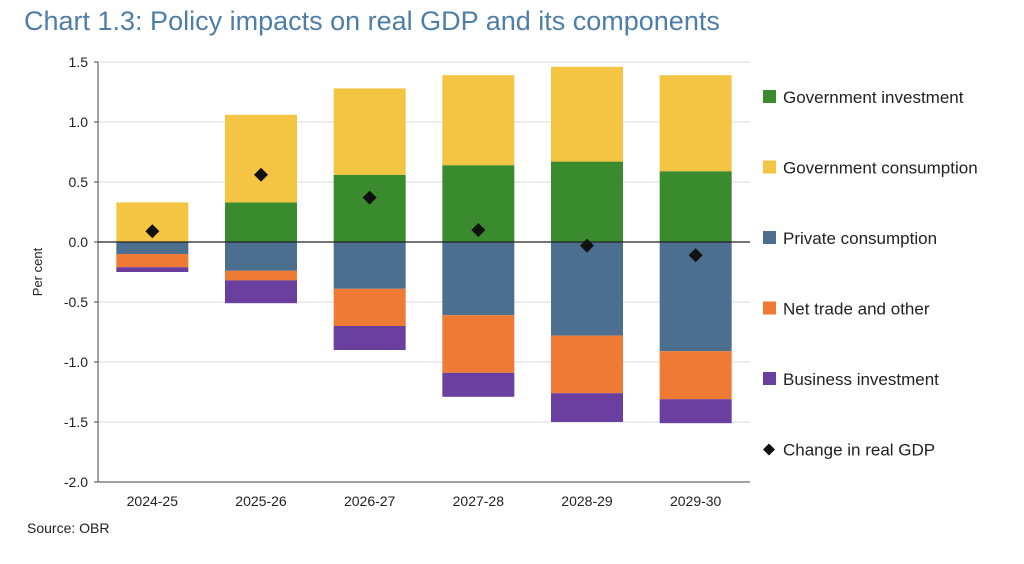  What do you see at coordinates (880, 168) in the screenshot?
I see `legend-label: Government consumption` at bounding box center [880, 168].